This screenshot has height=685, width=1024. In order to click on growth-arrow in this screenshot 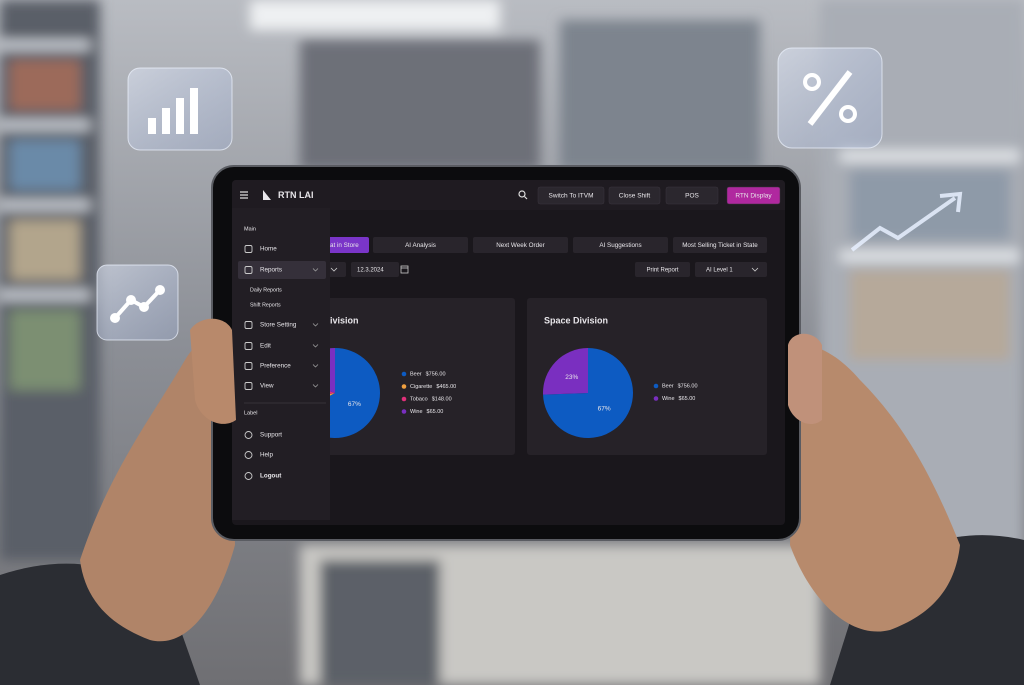, I will do `click(906, 221)`.